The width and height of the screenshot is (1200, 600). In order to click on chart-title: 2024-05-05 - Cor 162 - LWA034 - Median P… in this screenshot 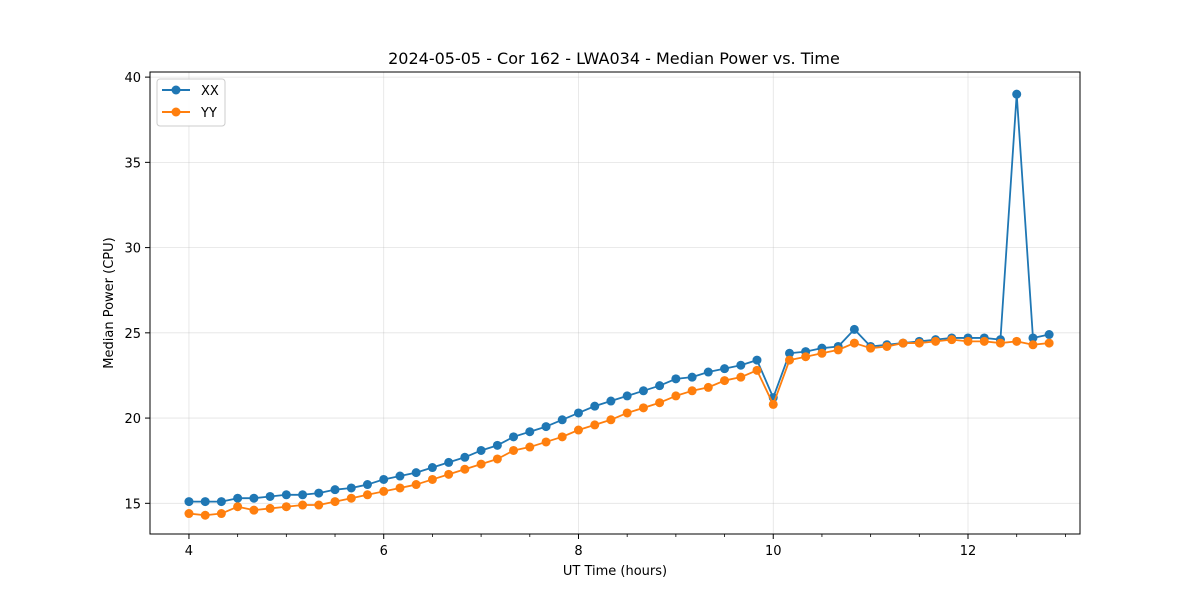, I will do `click(614, 58)`.